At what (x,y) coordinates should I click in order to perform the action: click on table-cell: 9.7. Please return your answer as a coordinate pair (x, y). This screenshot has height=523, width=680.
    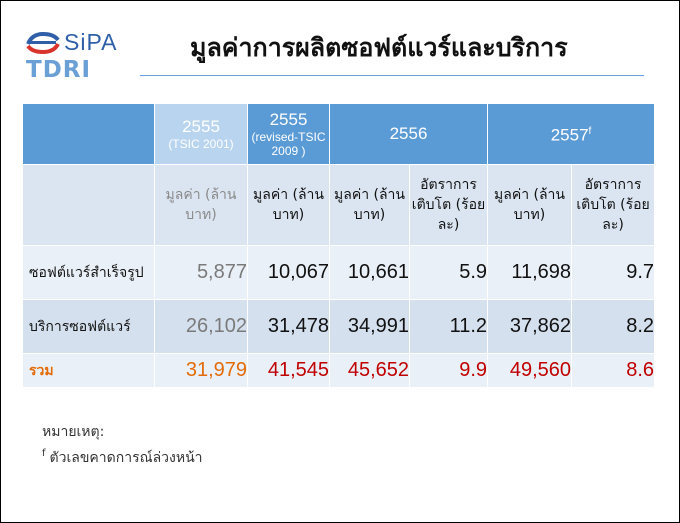
    Looking at the image, I should click on (613, 272).